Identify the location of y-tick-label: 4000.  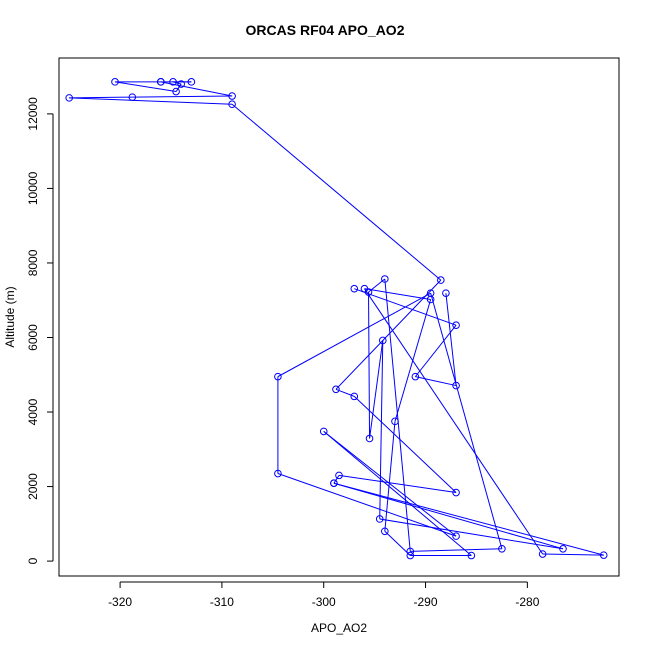
(33, 411).